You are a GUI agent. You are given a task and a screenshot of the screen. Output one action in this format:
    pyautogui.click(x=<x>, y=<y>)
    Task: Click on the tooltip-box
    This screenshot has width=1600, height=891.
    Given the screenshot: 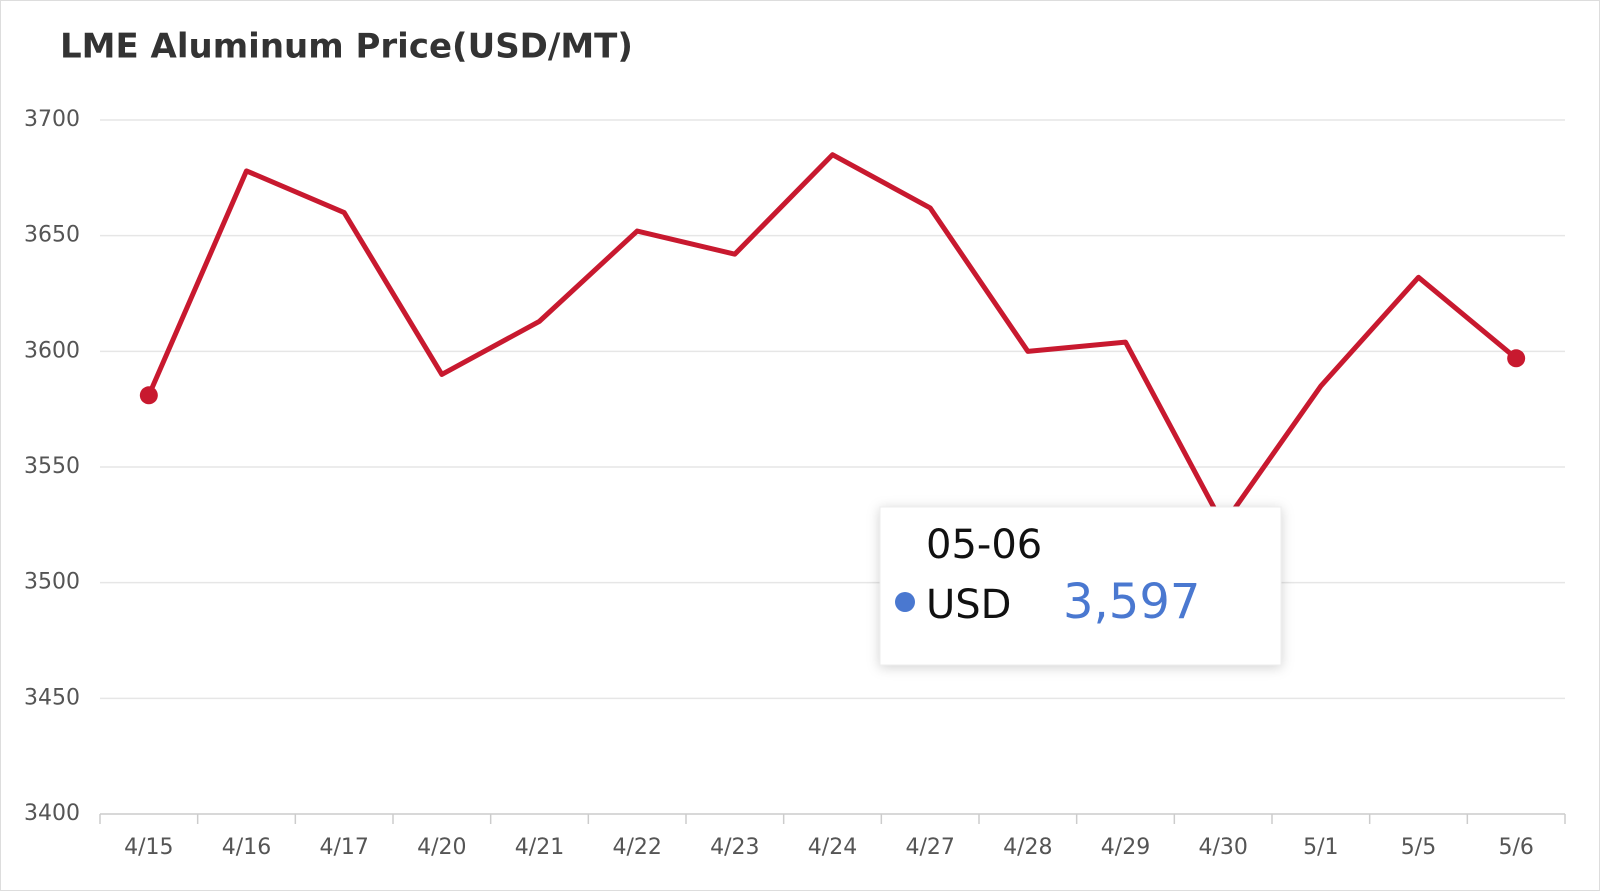 What is the action you would take?
    pyautogui.click(x=1080, y=586)
    